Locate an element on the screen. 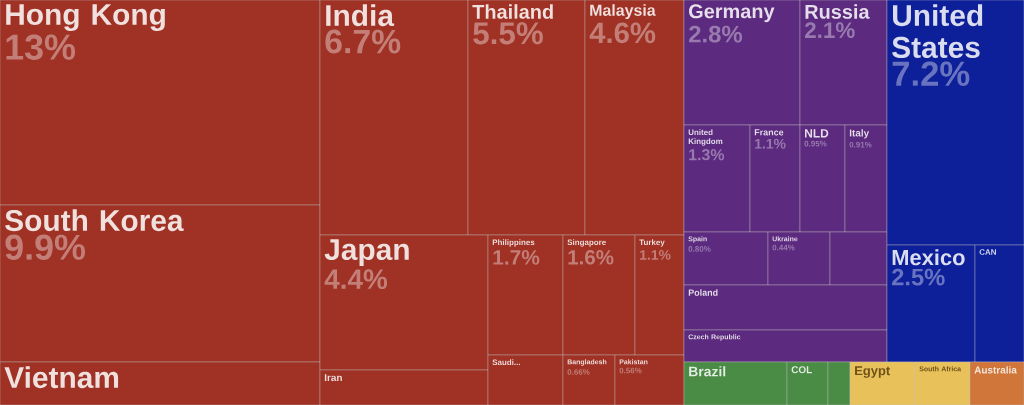 The height and width of the screenshot is (405, 1024). category-label: Mexico is located at coordinates (928, 257).